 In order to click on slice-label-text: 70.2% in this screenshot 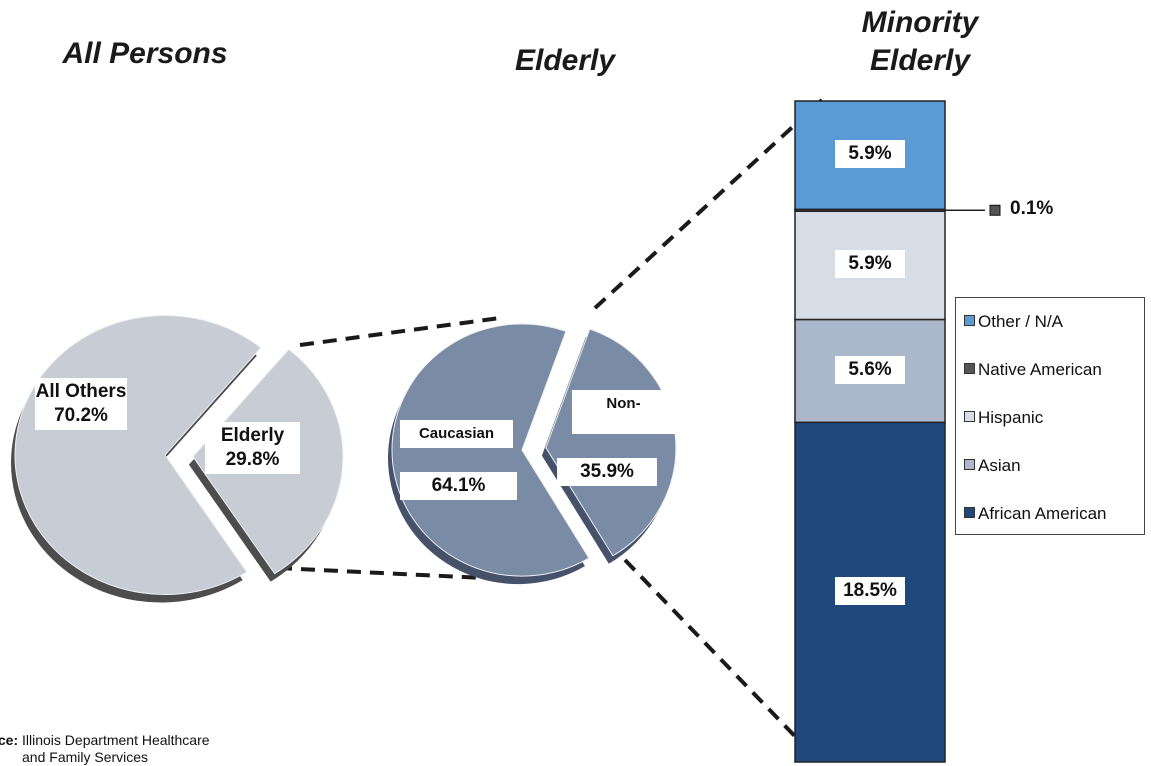, I will do `click(81, 415)`.